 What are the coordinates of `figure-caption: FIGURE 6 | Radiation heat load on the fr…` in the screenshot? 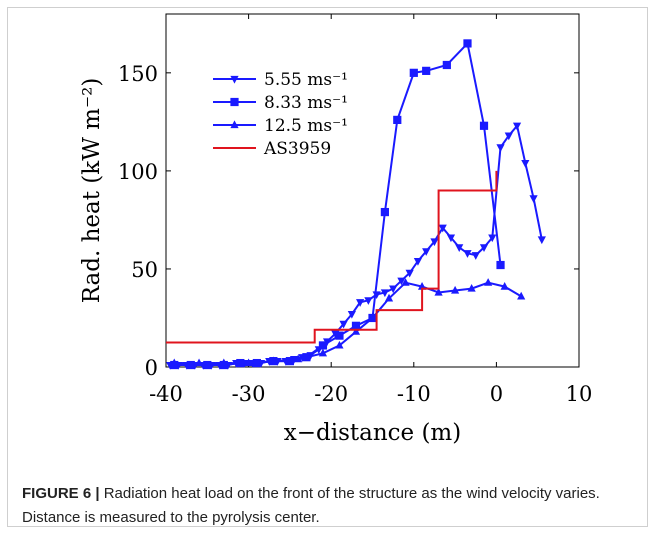 It's located at (327, 506).